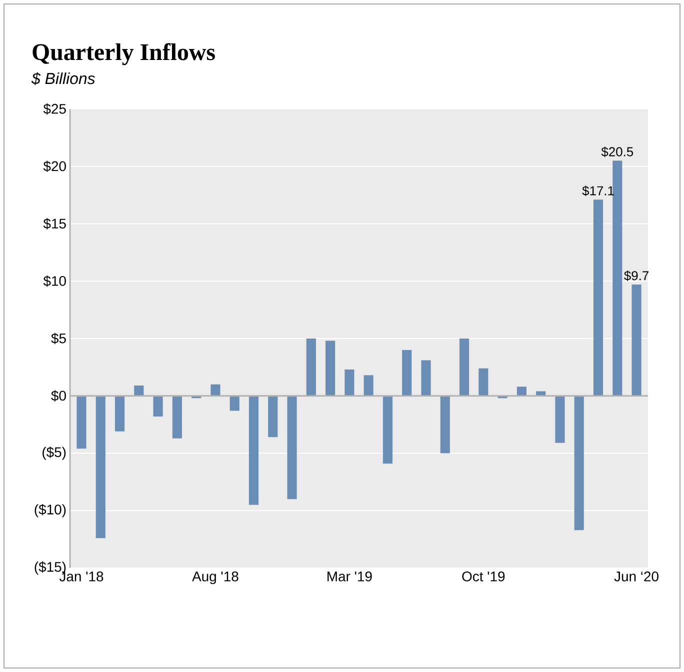 The height and width of the screenshot is (672, 684). Describe the element at coordinates (350, 576) in the screenshot. I see `x-tick-label: Mar '19` at that location.